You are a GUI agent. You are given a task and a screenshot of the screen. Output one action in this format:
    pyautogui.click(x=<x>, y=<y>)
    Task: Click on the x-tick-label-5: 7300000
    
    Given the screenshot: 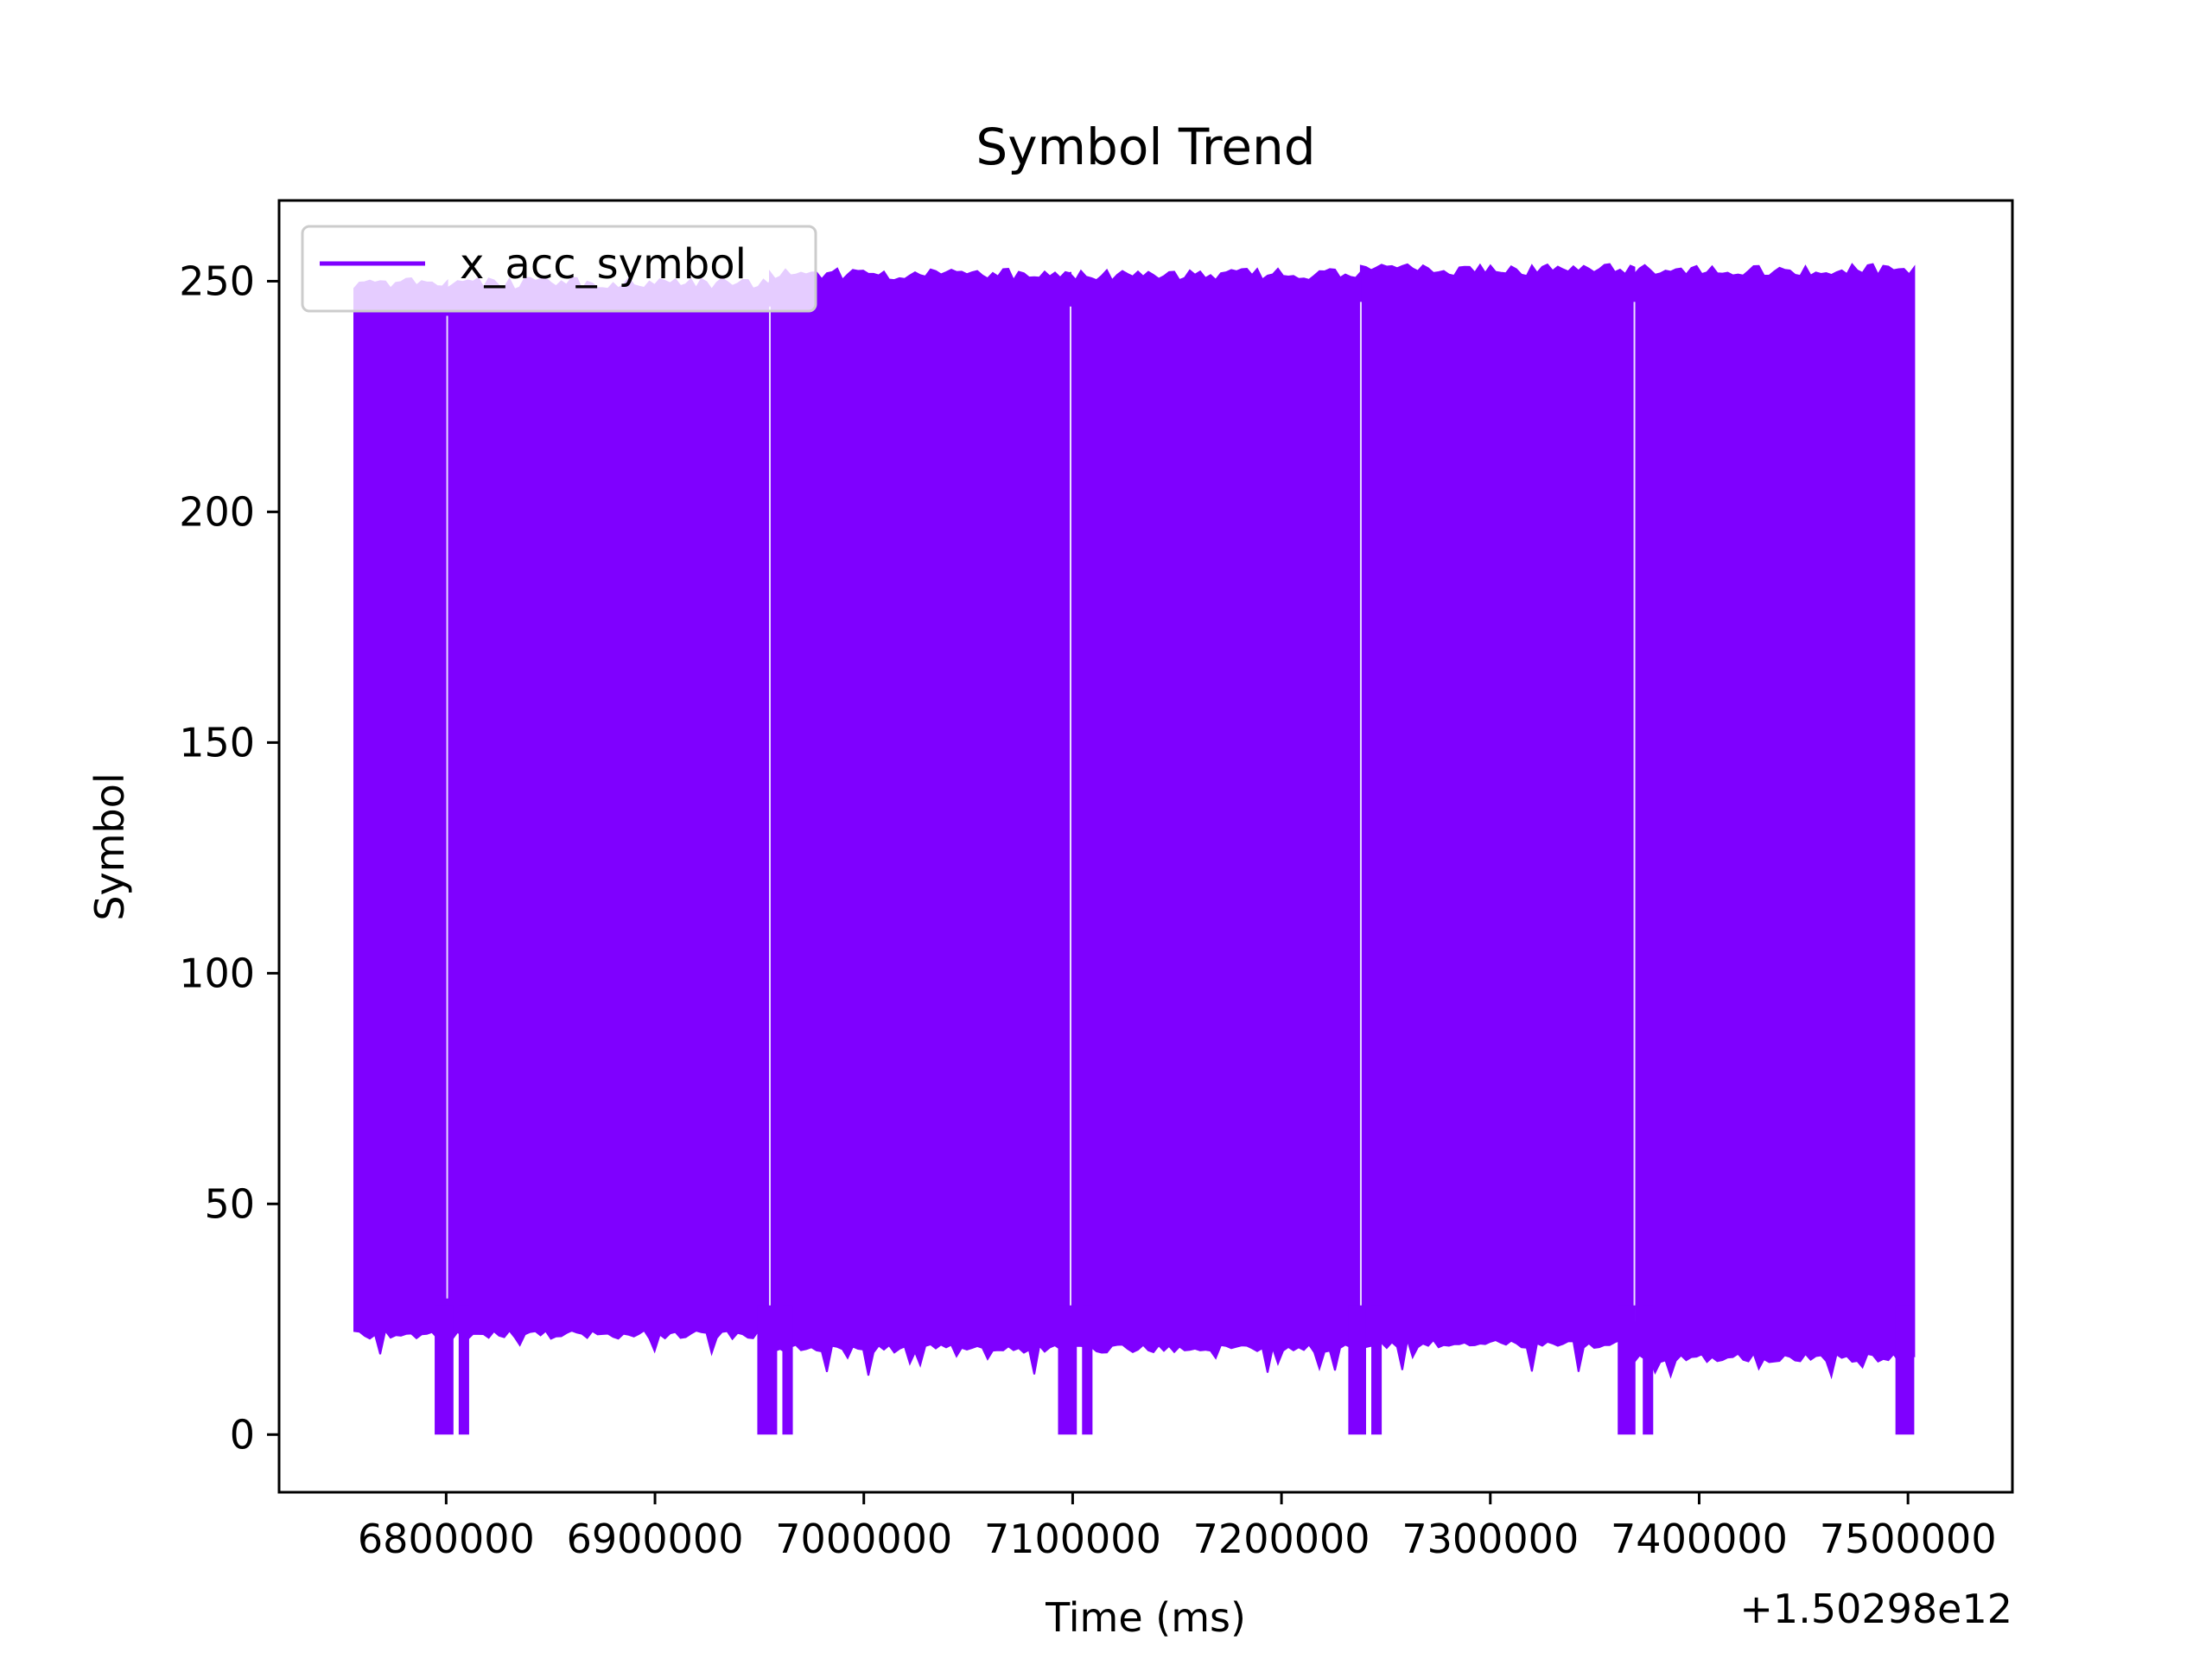 What is the action you would take?
    pyautogui.click(x=1490, y=1539)
    